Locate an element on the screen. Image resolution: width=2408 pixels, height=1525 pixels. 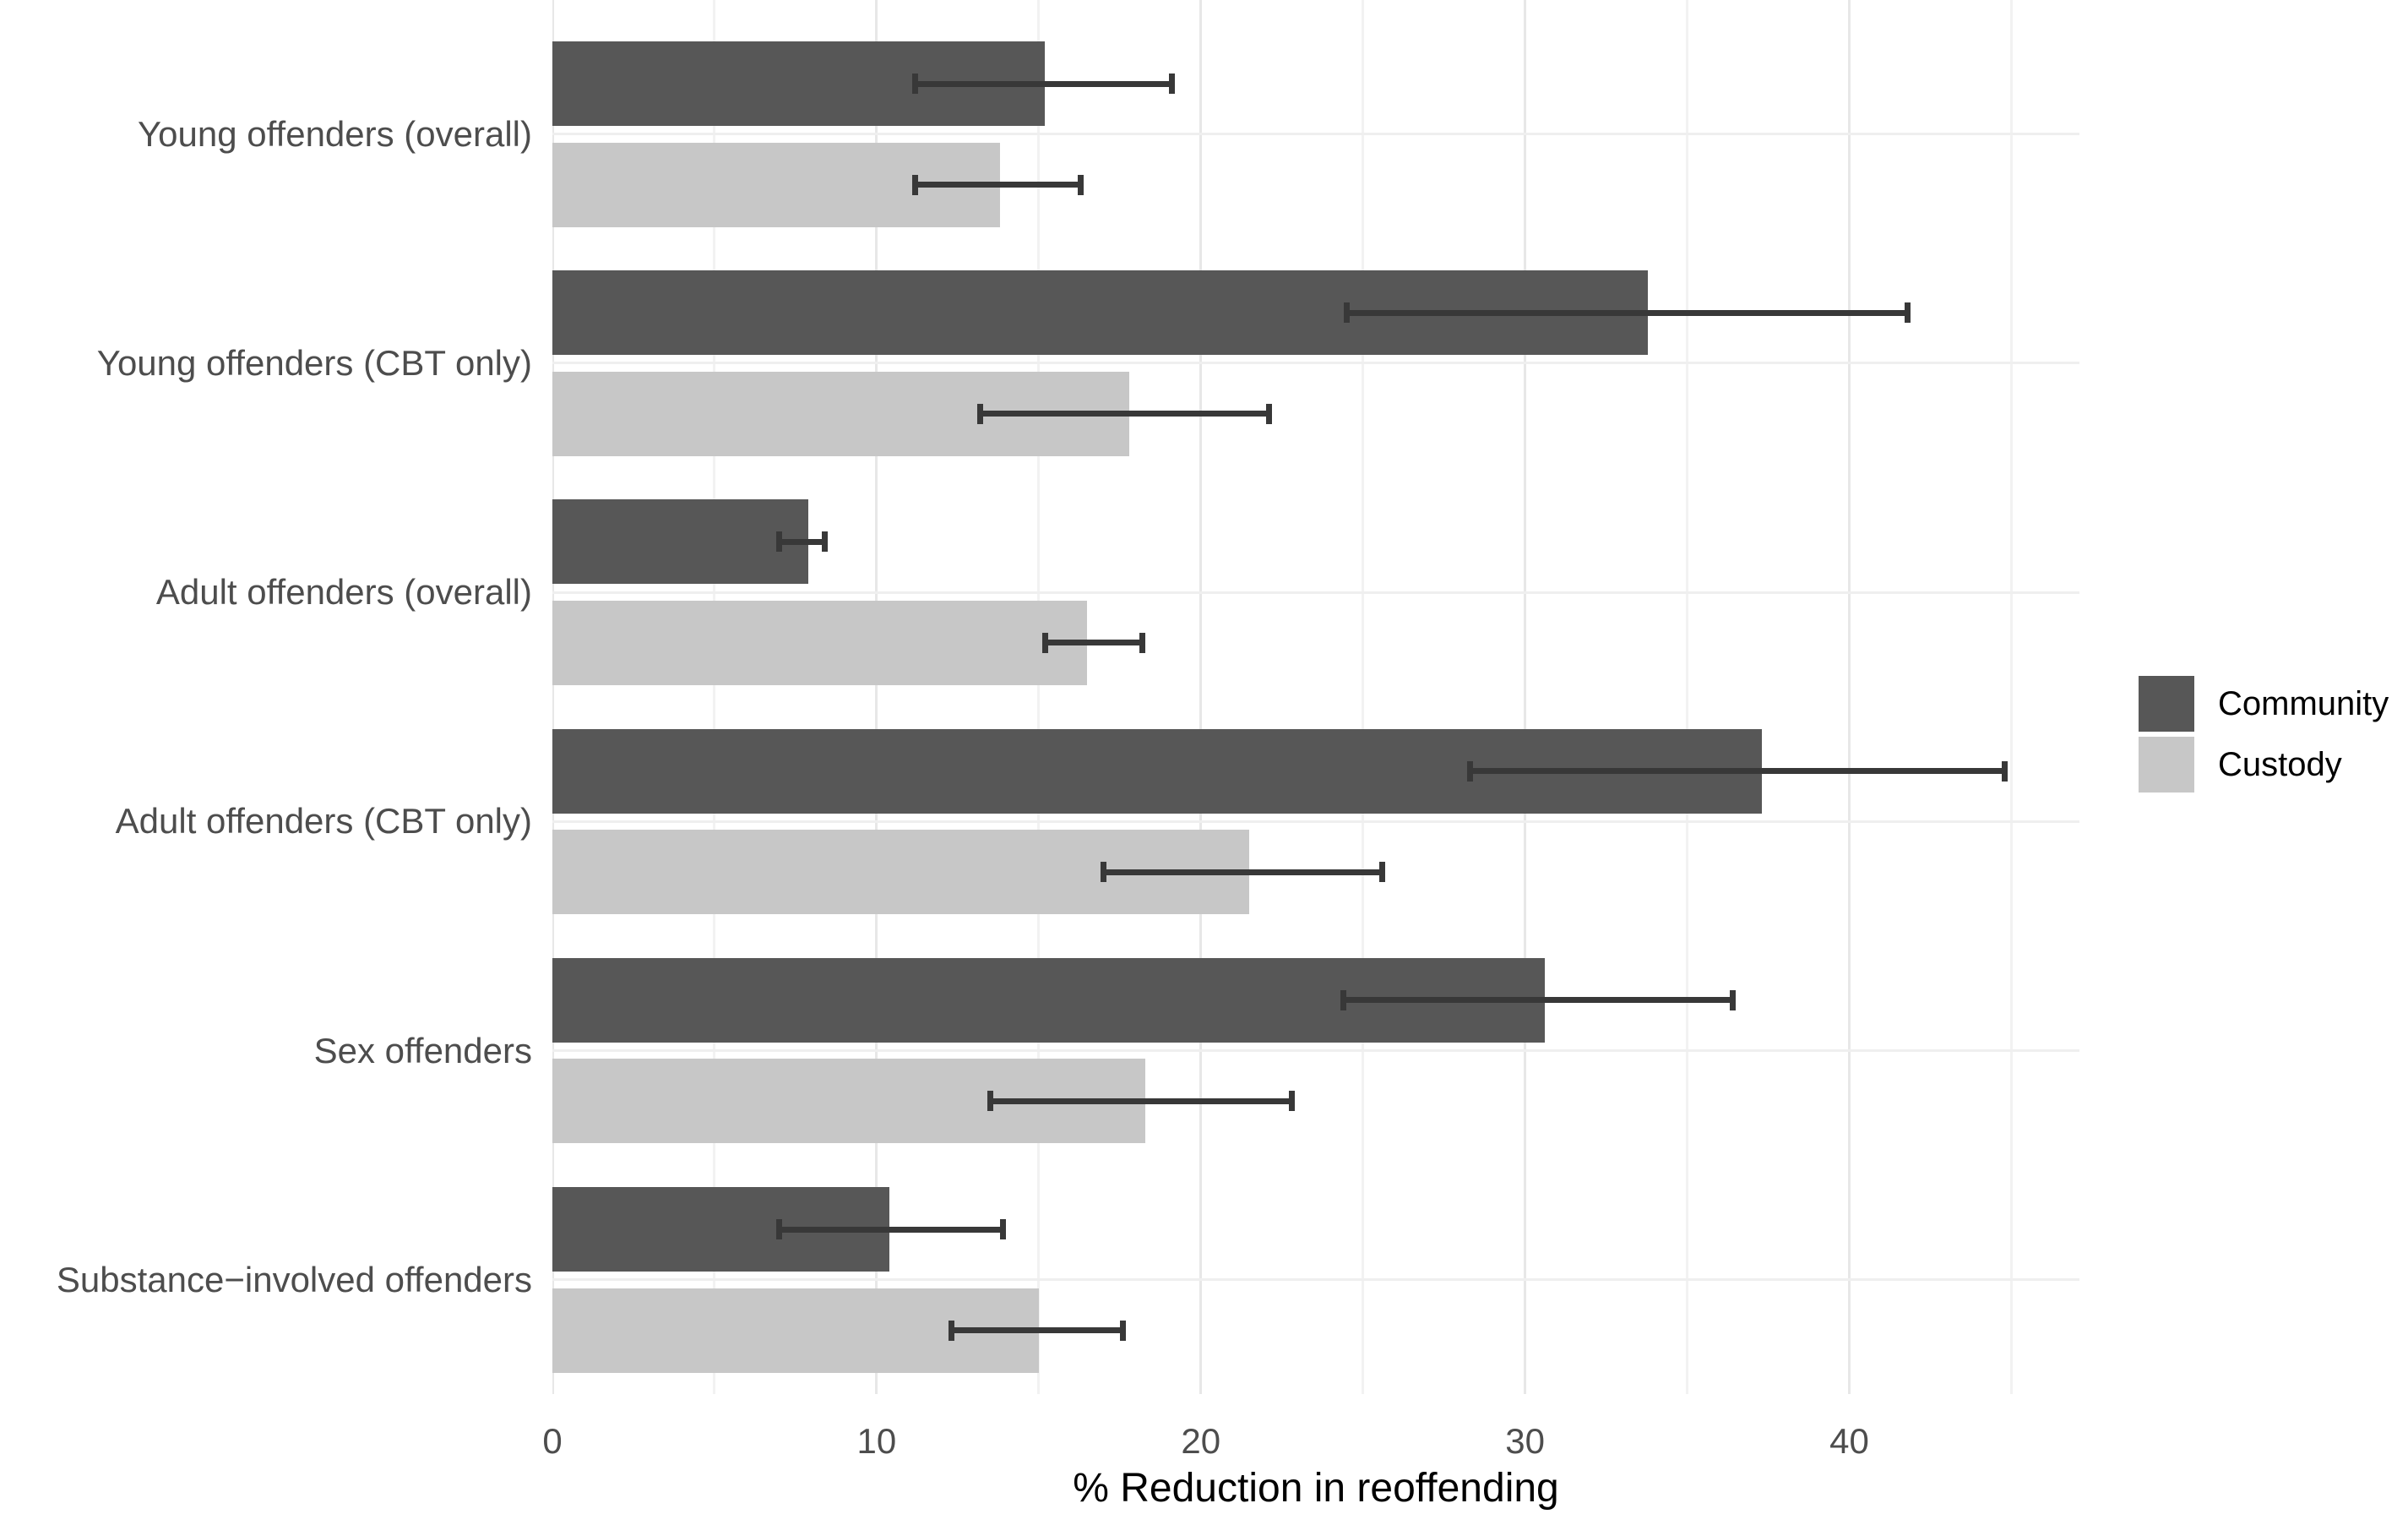
legend-row-community: Community is located at coordinates (2273, 704).